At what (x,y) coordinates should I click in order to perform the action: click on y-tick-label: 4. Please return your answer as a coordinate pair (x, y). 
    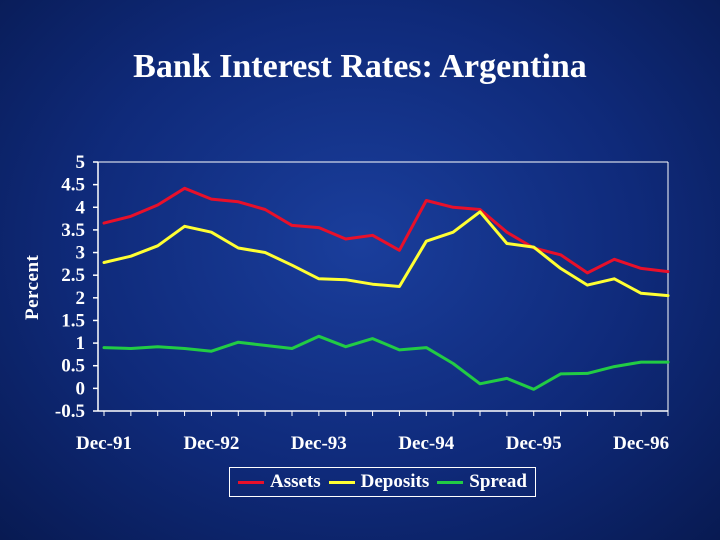
    Looking at the image, I should click on (81, 207).